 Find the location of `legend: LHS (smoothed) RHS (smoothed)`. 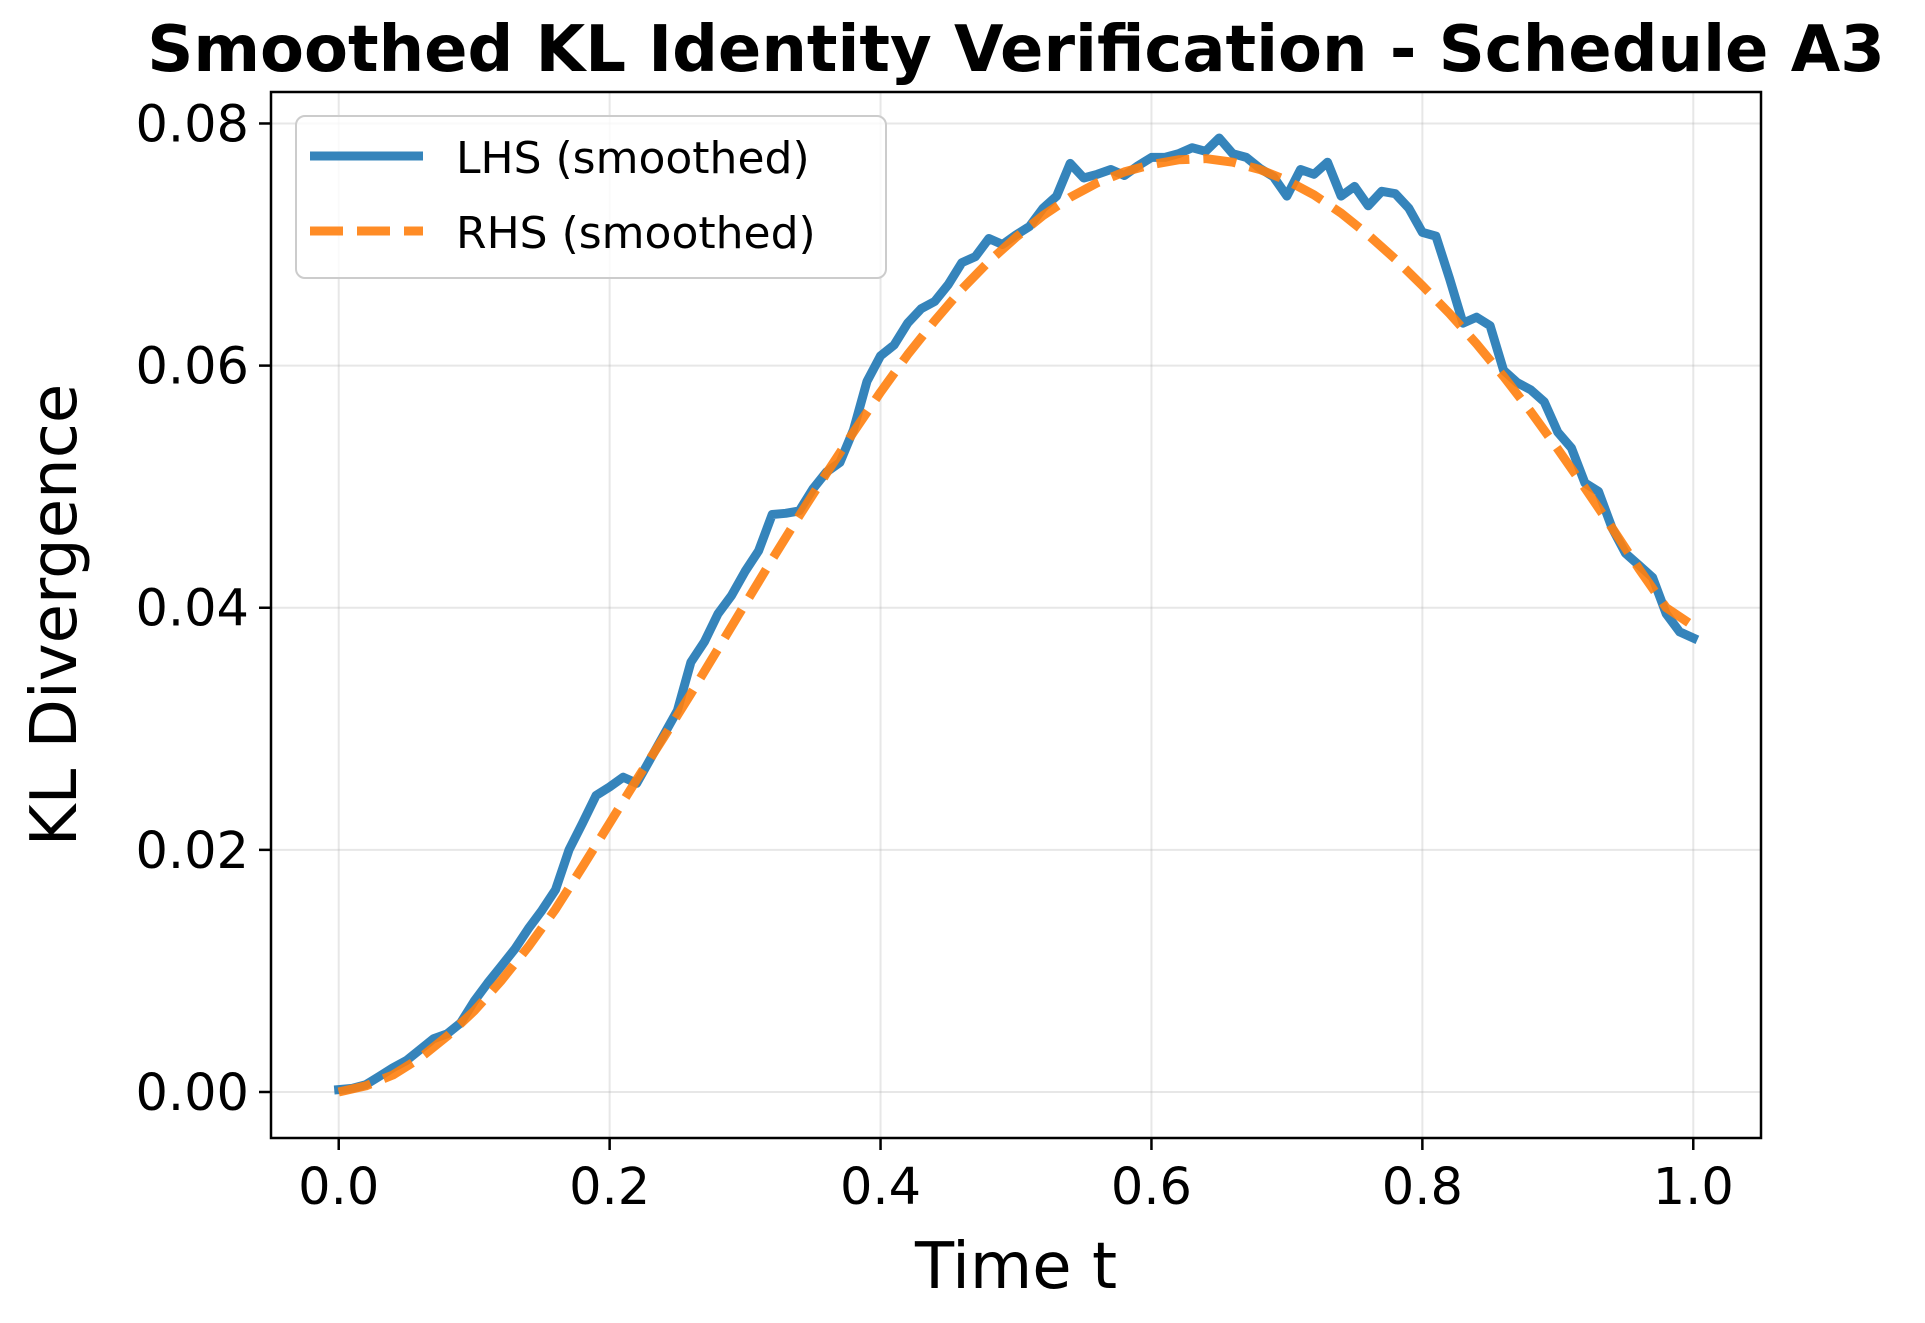

legend: LHS (smoothed) RHS (smoothed) is located at coordinates (591, 197).